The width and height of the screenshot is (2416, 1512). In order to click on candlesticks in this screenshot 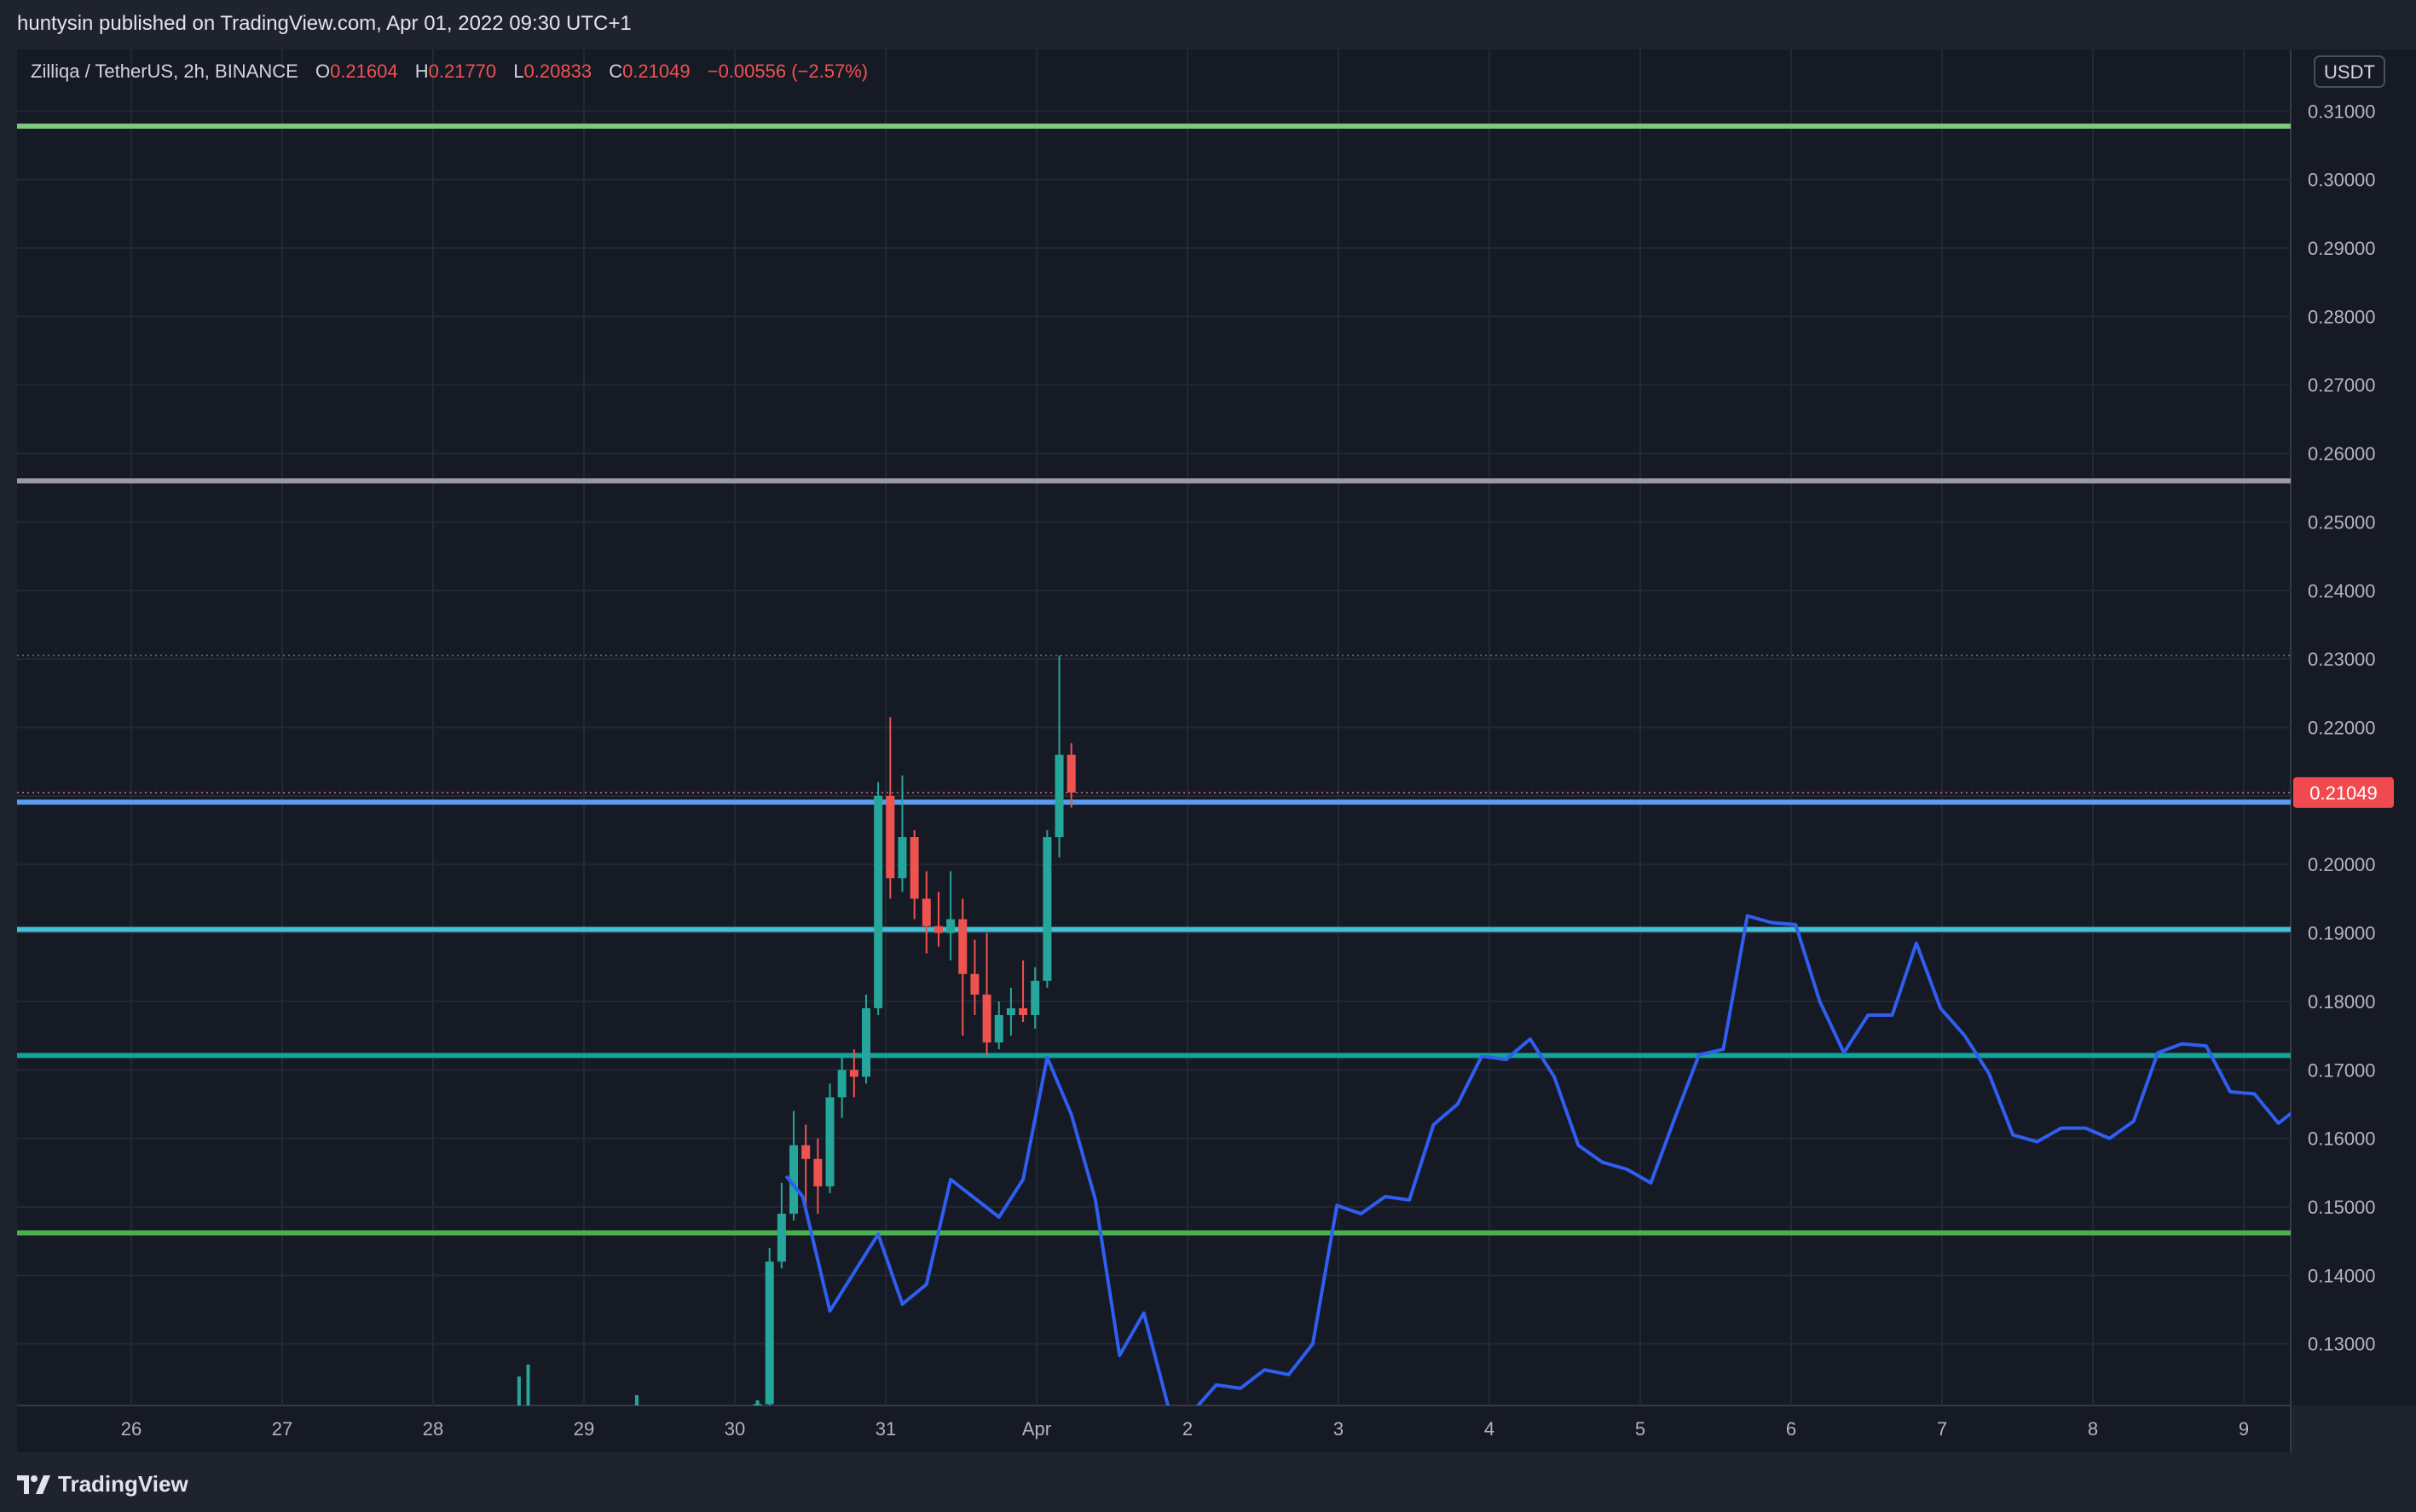, I will do `click(914, 1030)`.